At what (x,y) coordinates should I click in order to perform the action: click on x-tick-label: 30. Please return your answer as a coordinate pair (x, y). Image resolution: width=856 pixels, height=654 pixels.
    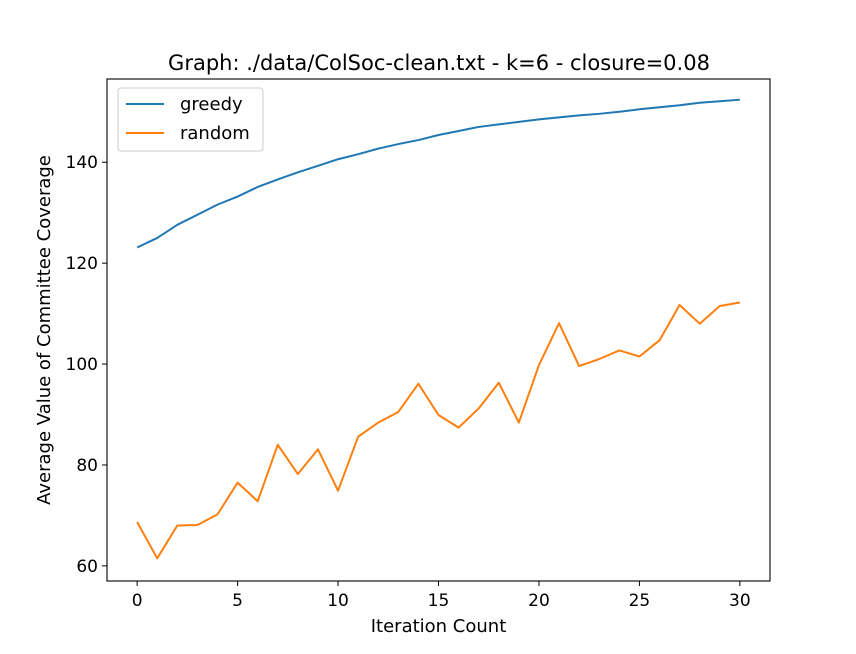
    Looking at the image, I should click on (740, 601).